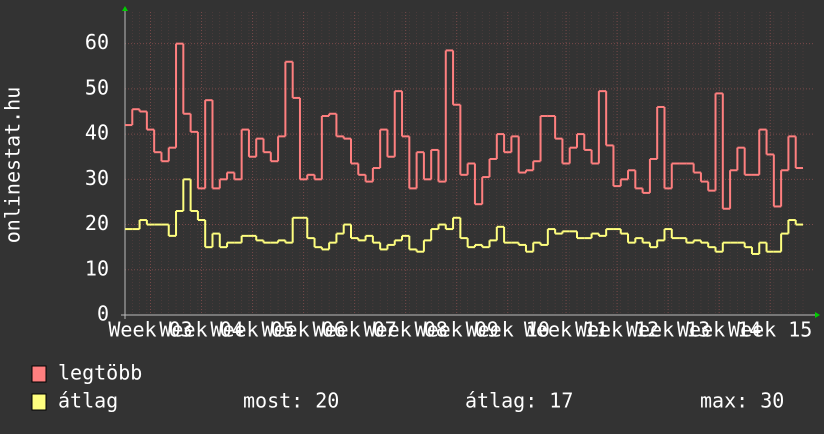 Image resolution: width=824 pixels, height=434 pixels. I want to click on x-tick-label: Week 09, so click(457, 330).